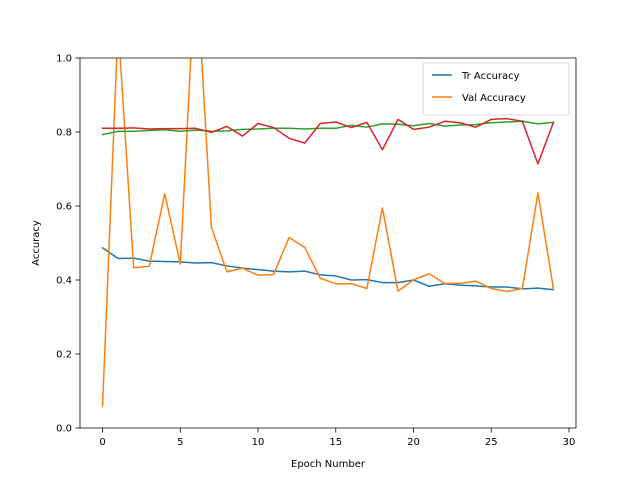 Image resolution: width=640 pixels, height=480 pixels. I want to click on x-tick-label: 5, so click(180, 442).